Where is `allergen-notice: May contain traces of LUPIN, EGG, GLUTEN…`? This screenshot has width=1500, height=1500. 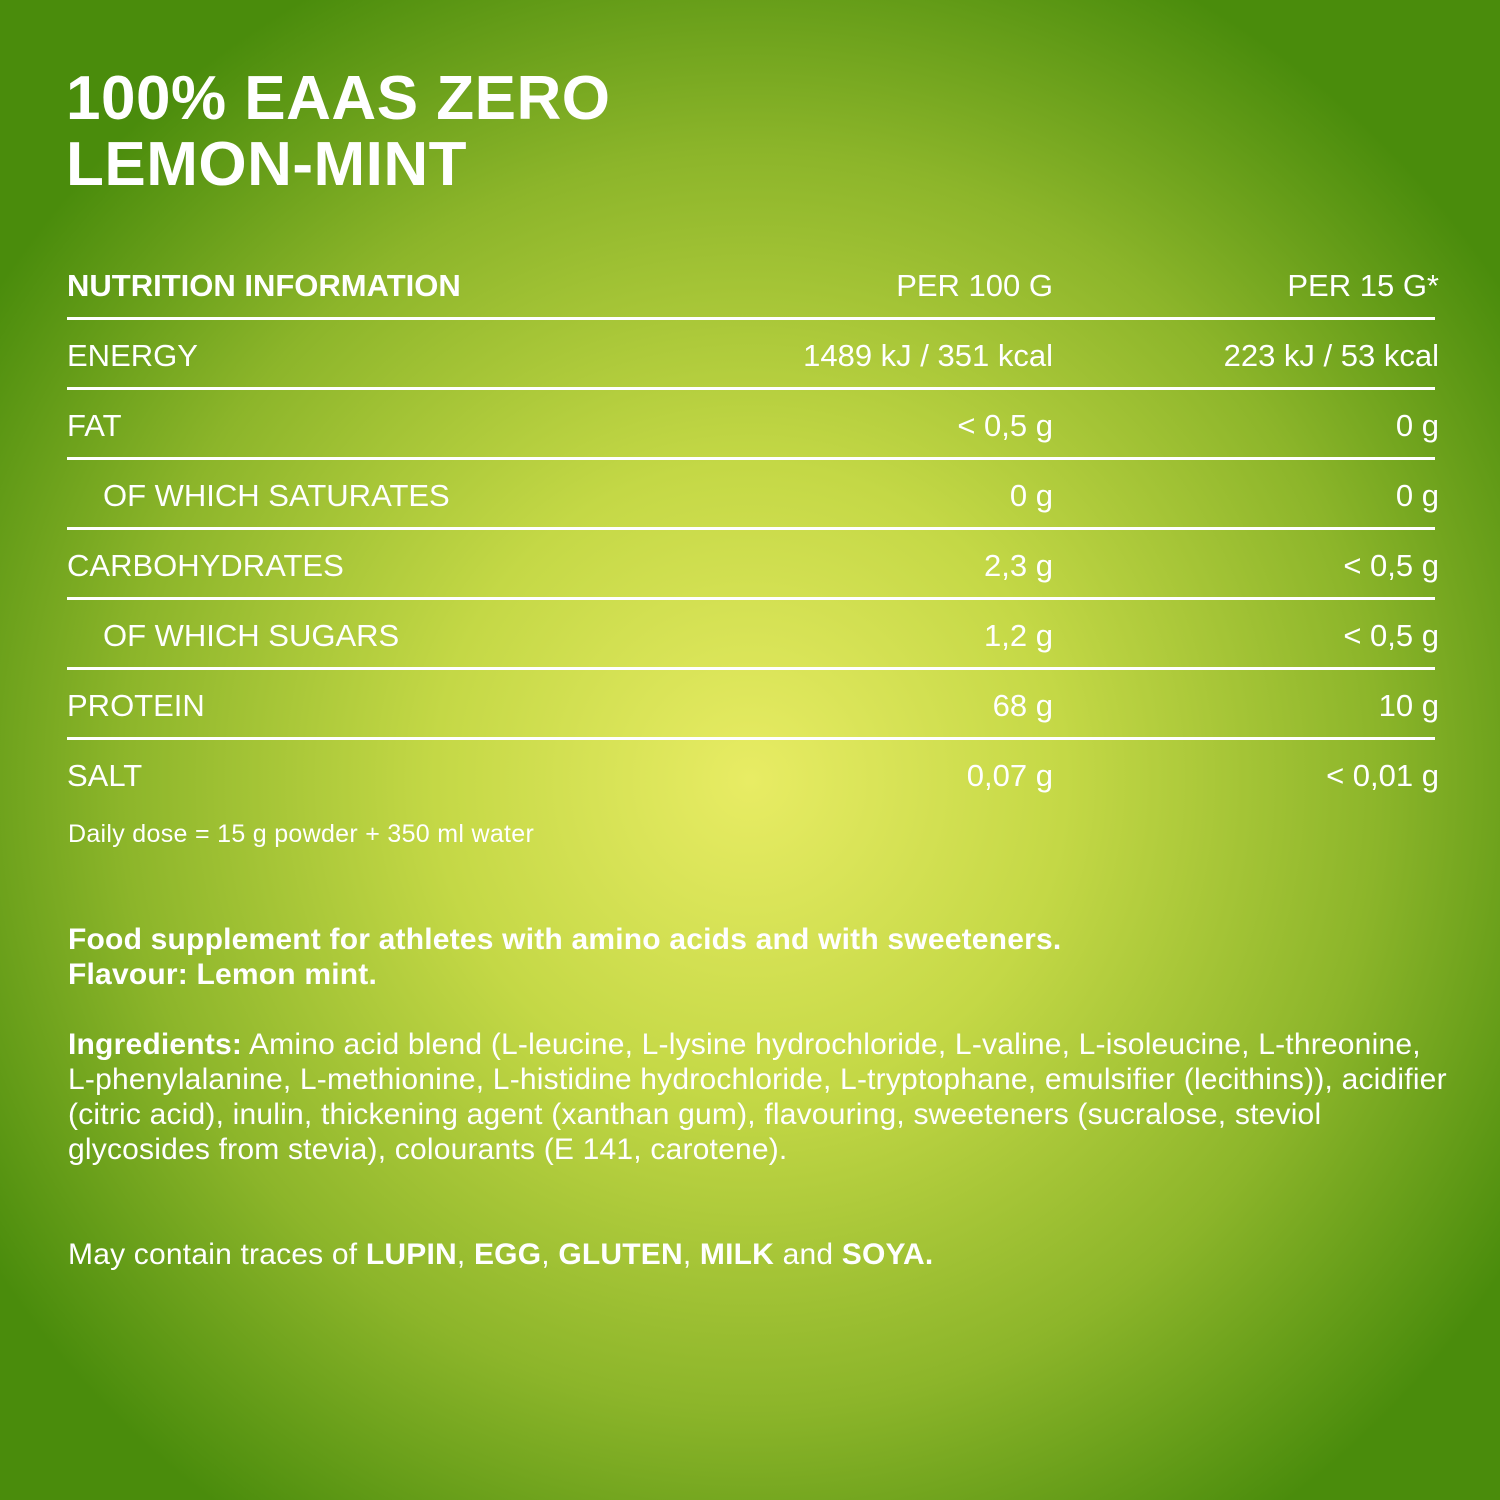 allergen-notice: May contain traces of LUPIN, EGG, GLUTEN… is located at coordinates (758, 1254).